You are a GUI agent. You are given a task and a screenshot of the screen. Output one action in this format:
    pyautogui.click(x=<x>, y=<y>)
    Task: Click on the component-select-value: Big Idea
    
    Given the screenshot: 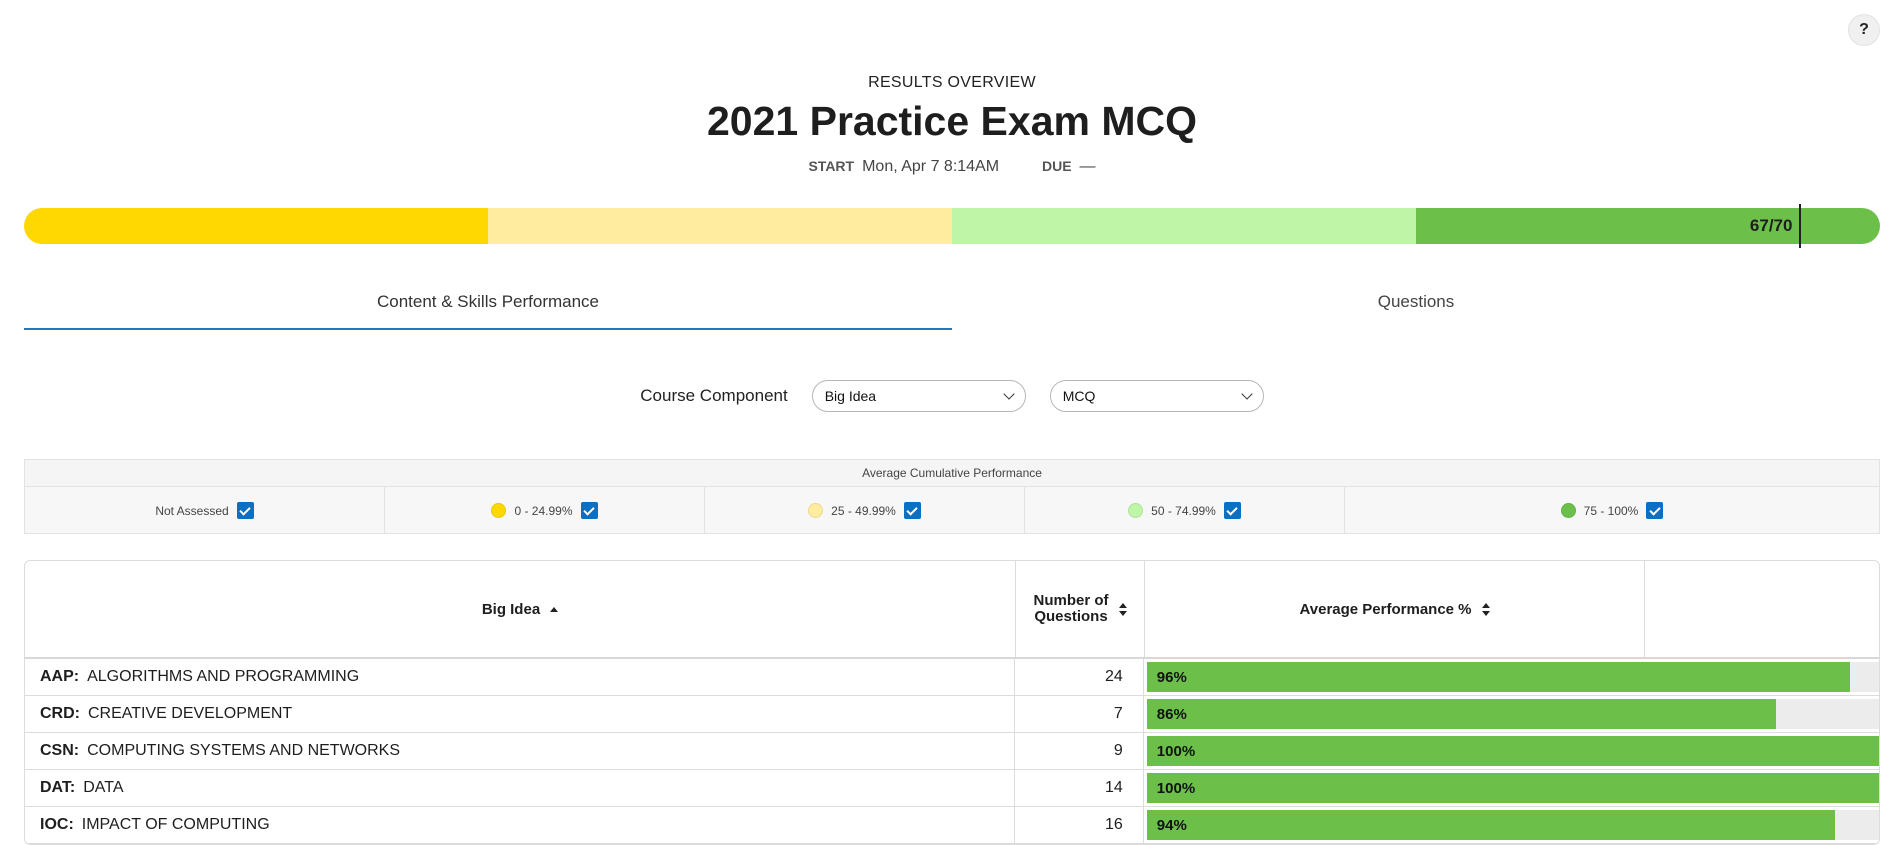 What is the action you would take?
    pyautogui.click(x=850, y=396)
    